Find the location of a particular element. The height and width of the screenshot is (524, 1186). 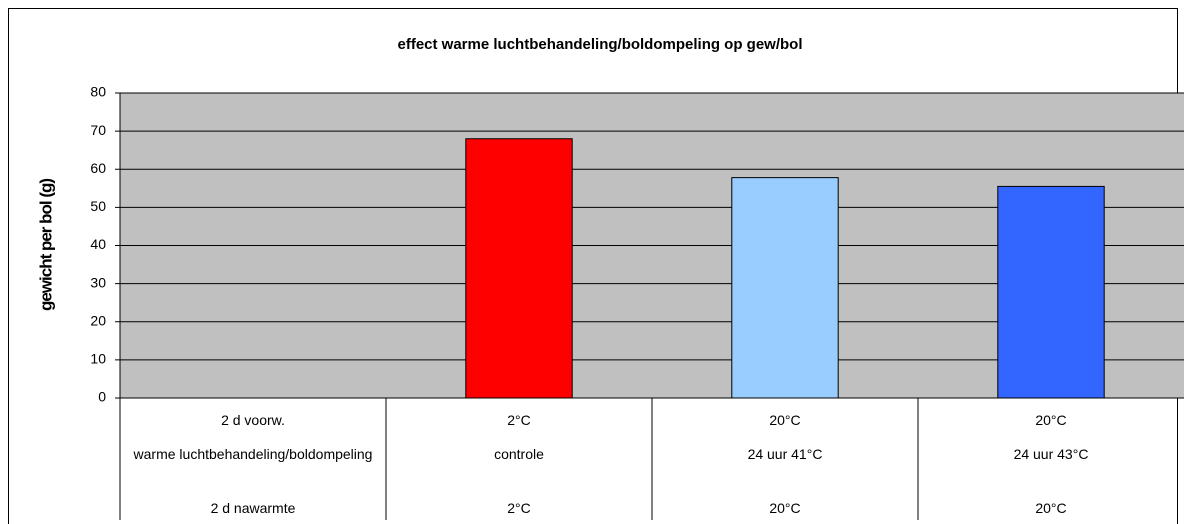

y-tick-label: 50 is located at coordinates (98, 206).